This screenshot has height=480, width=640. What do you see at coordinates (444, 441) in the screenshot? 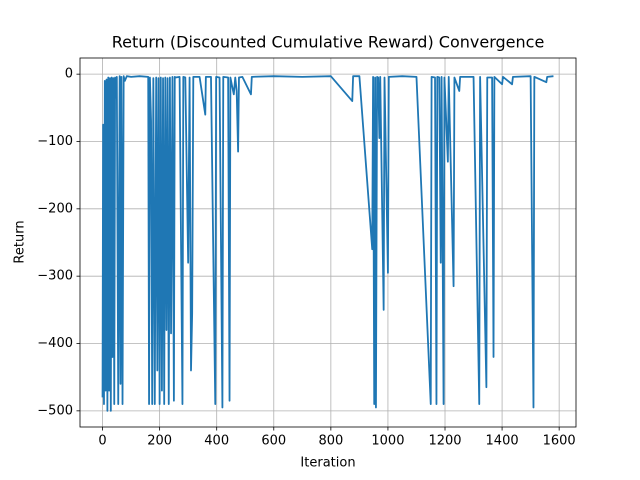
I see `x-tick-label: 1200` at bounding box center [444, 441].